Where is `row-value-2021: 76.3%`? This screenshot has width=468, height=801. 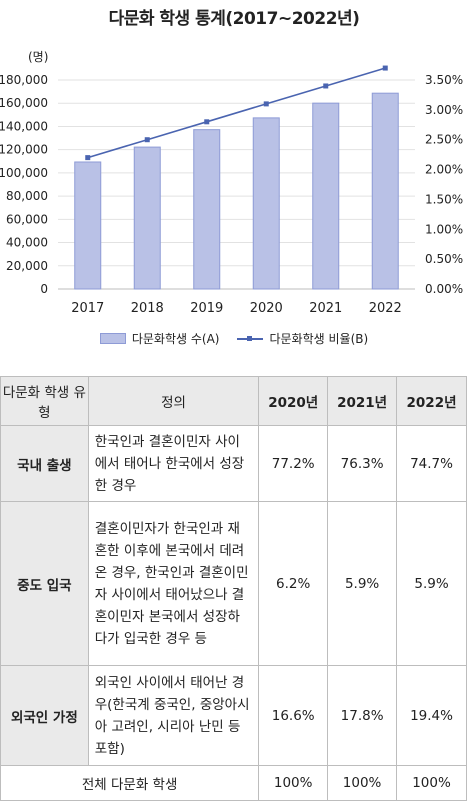 row-value-2021: 76.3% is located at coordinates (362, 463).